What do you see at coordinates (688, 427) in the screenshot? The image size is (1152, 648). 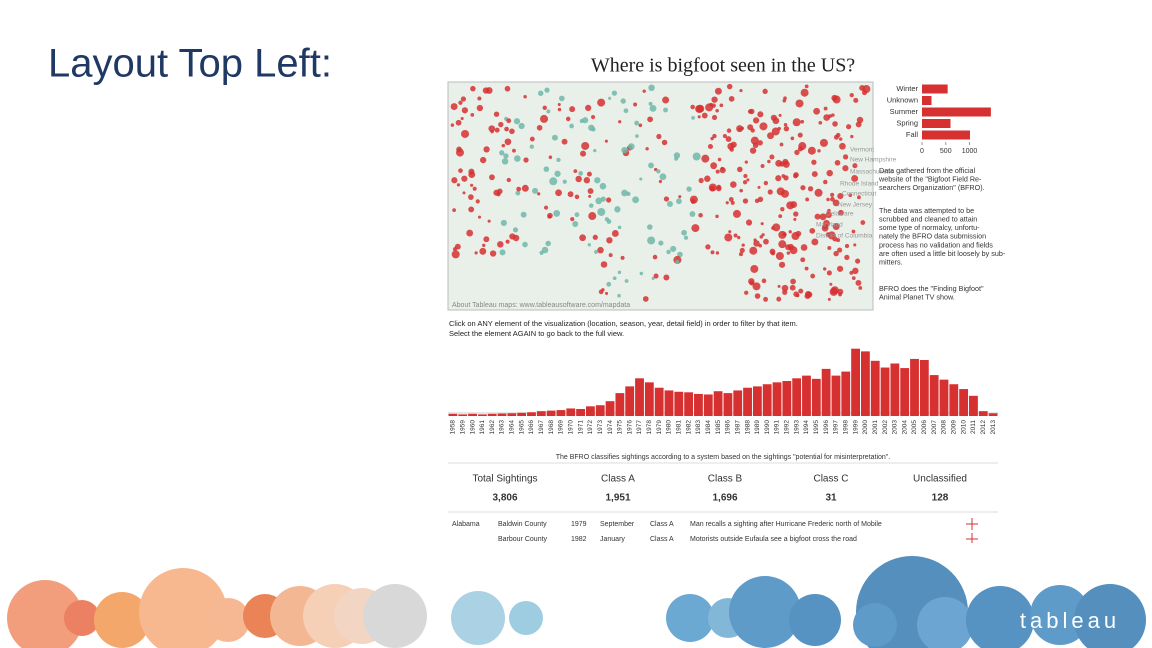 I see `year-label: 1982` at bounding box center [688, 427].